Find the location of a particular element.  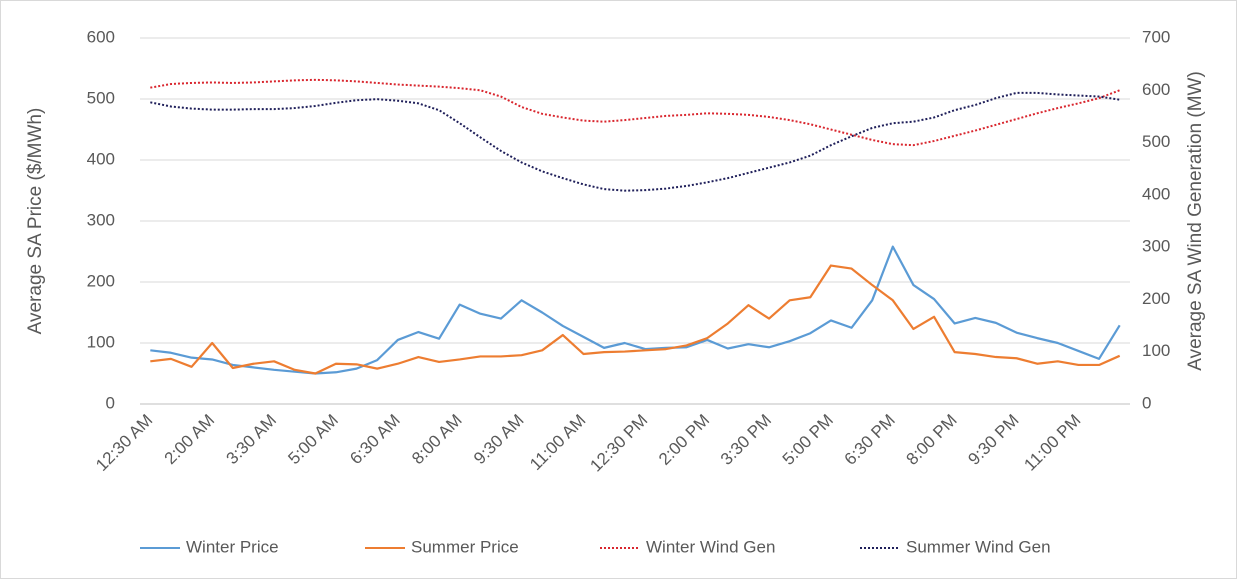

series-line is located at coordinates (635, 112).